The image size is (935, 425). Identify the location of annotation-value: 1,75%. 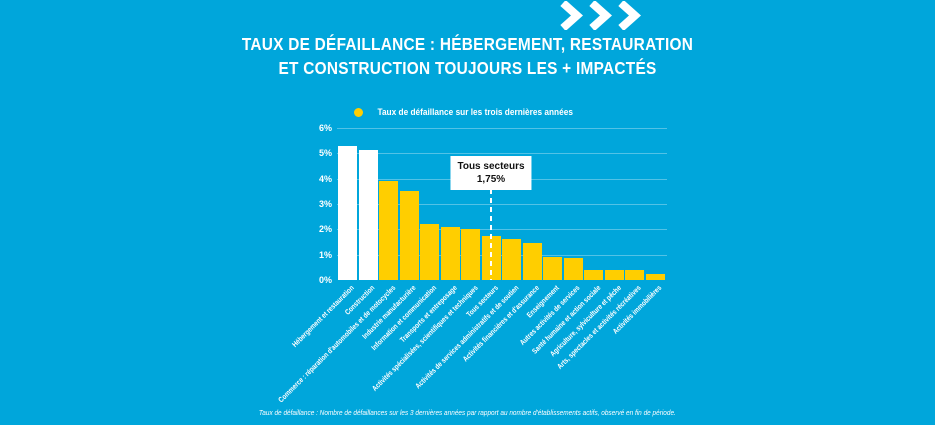
(491, 179).